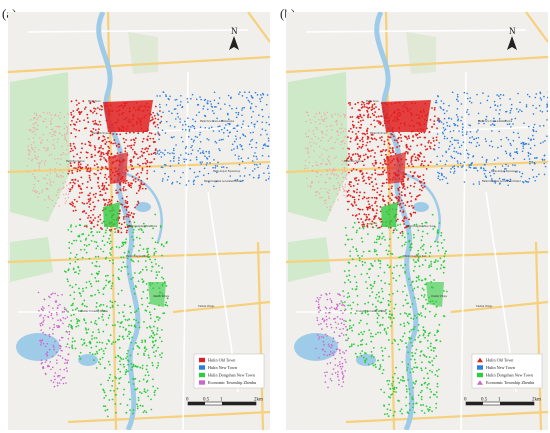 The width and height of the screenshot is (550, 433). What do you see at coordinates (353, 161) in the screenshot?
I see `place-label: Hulin Bus Station` at bounding box center [353, 161].